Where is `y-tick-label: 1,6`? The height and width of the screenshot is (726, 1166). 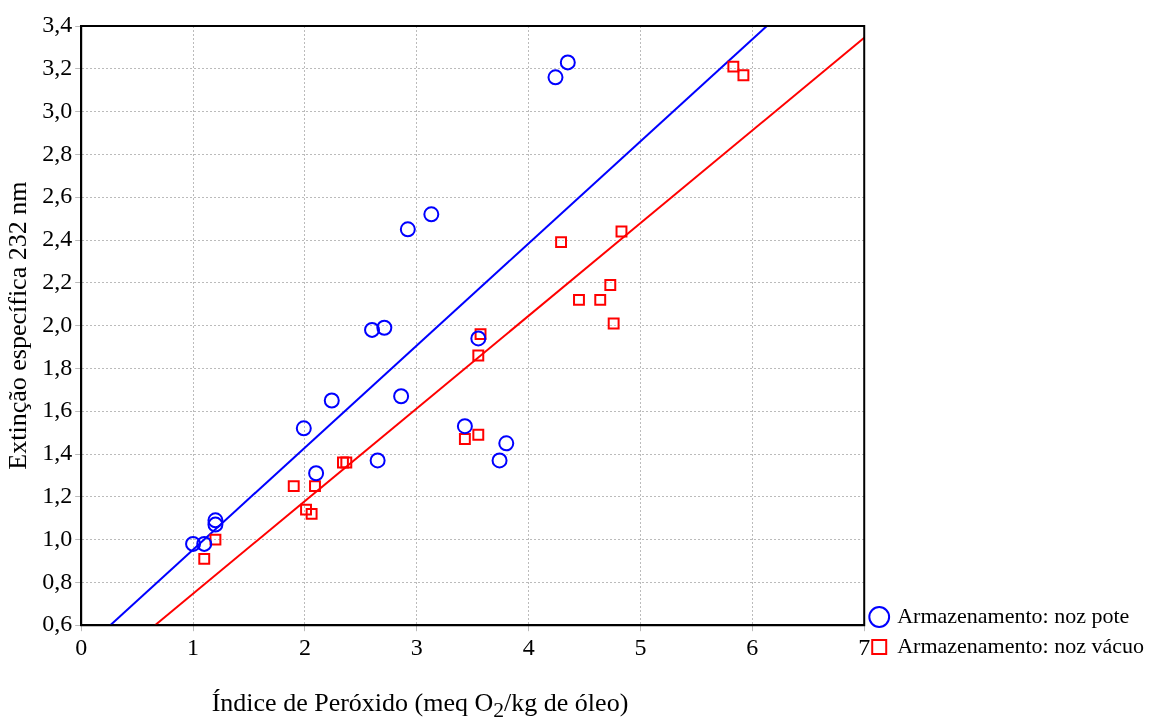
y-tick-label: 1,6 is located at coordinates (57, 409).